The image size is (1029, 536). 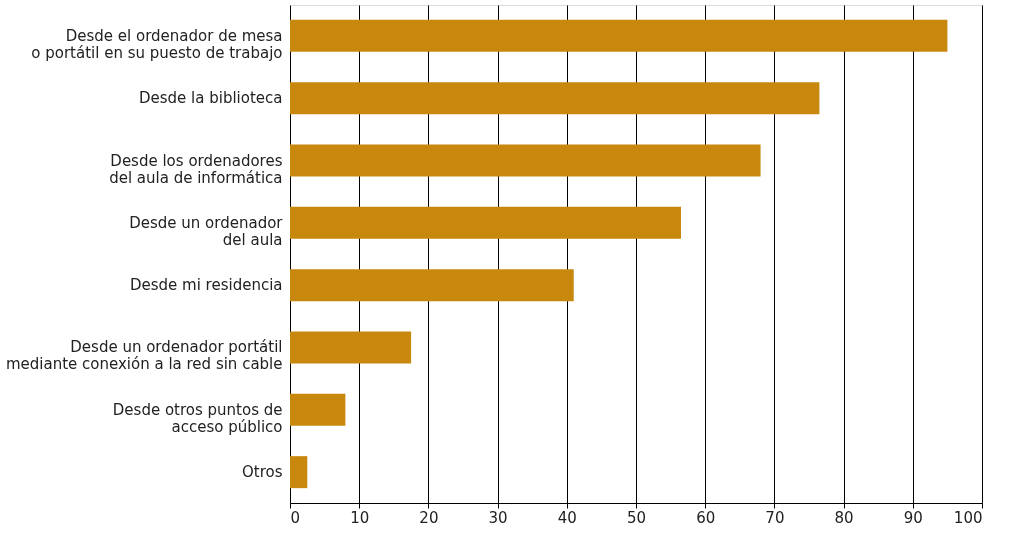 What do you see at coordinates (144, 356) in the screenshot?
I see `y-tick-label: Desde un ordenador portátil mediante conexión a la red sin cable` at bounding box center [144, 356].